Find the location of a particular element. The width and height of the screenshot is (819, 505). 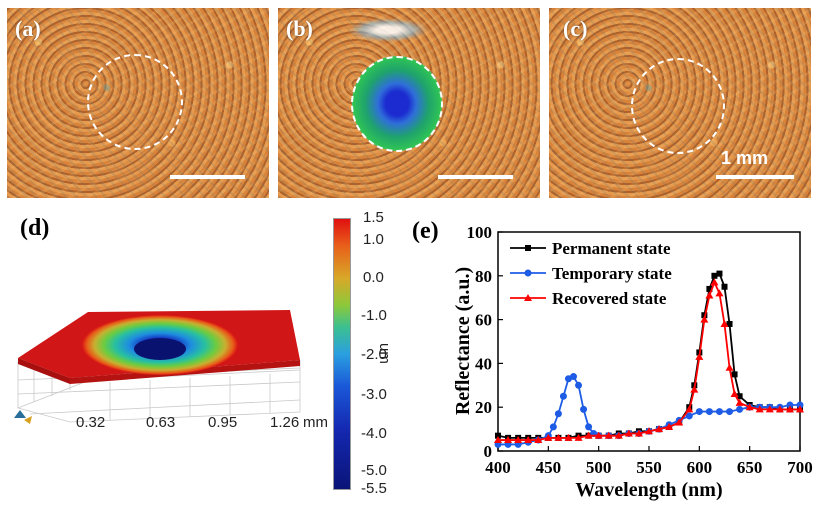

colorbar-tick-7: -5.0 is located at coordinates (374, 470).